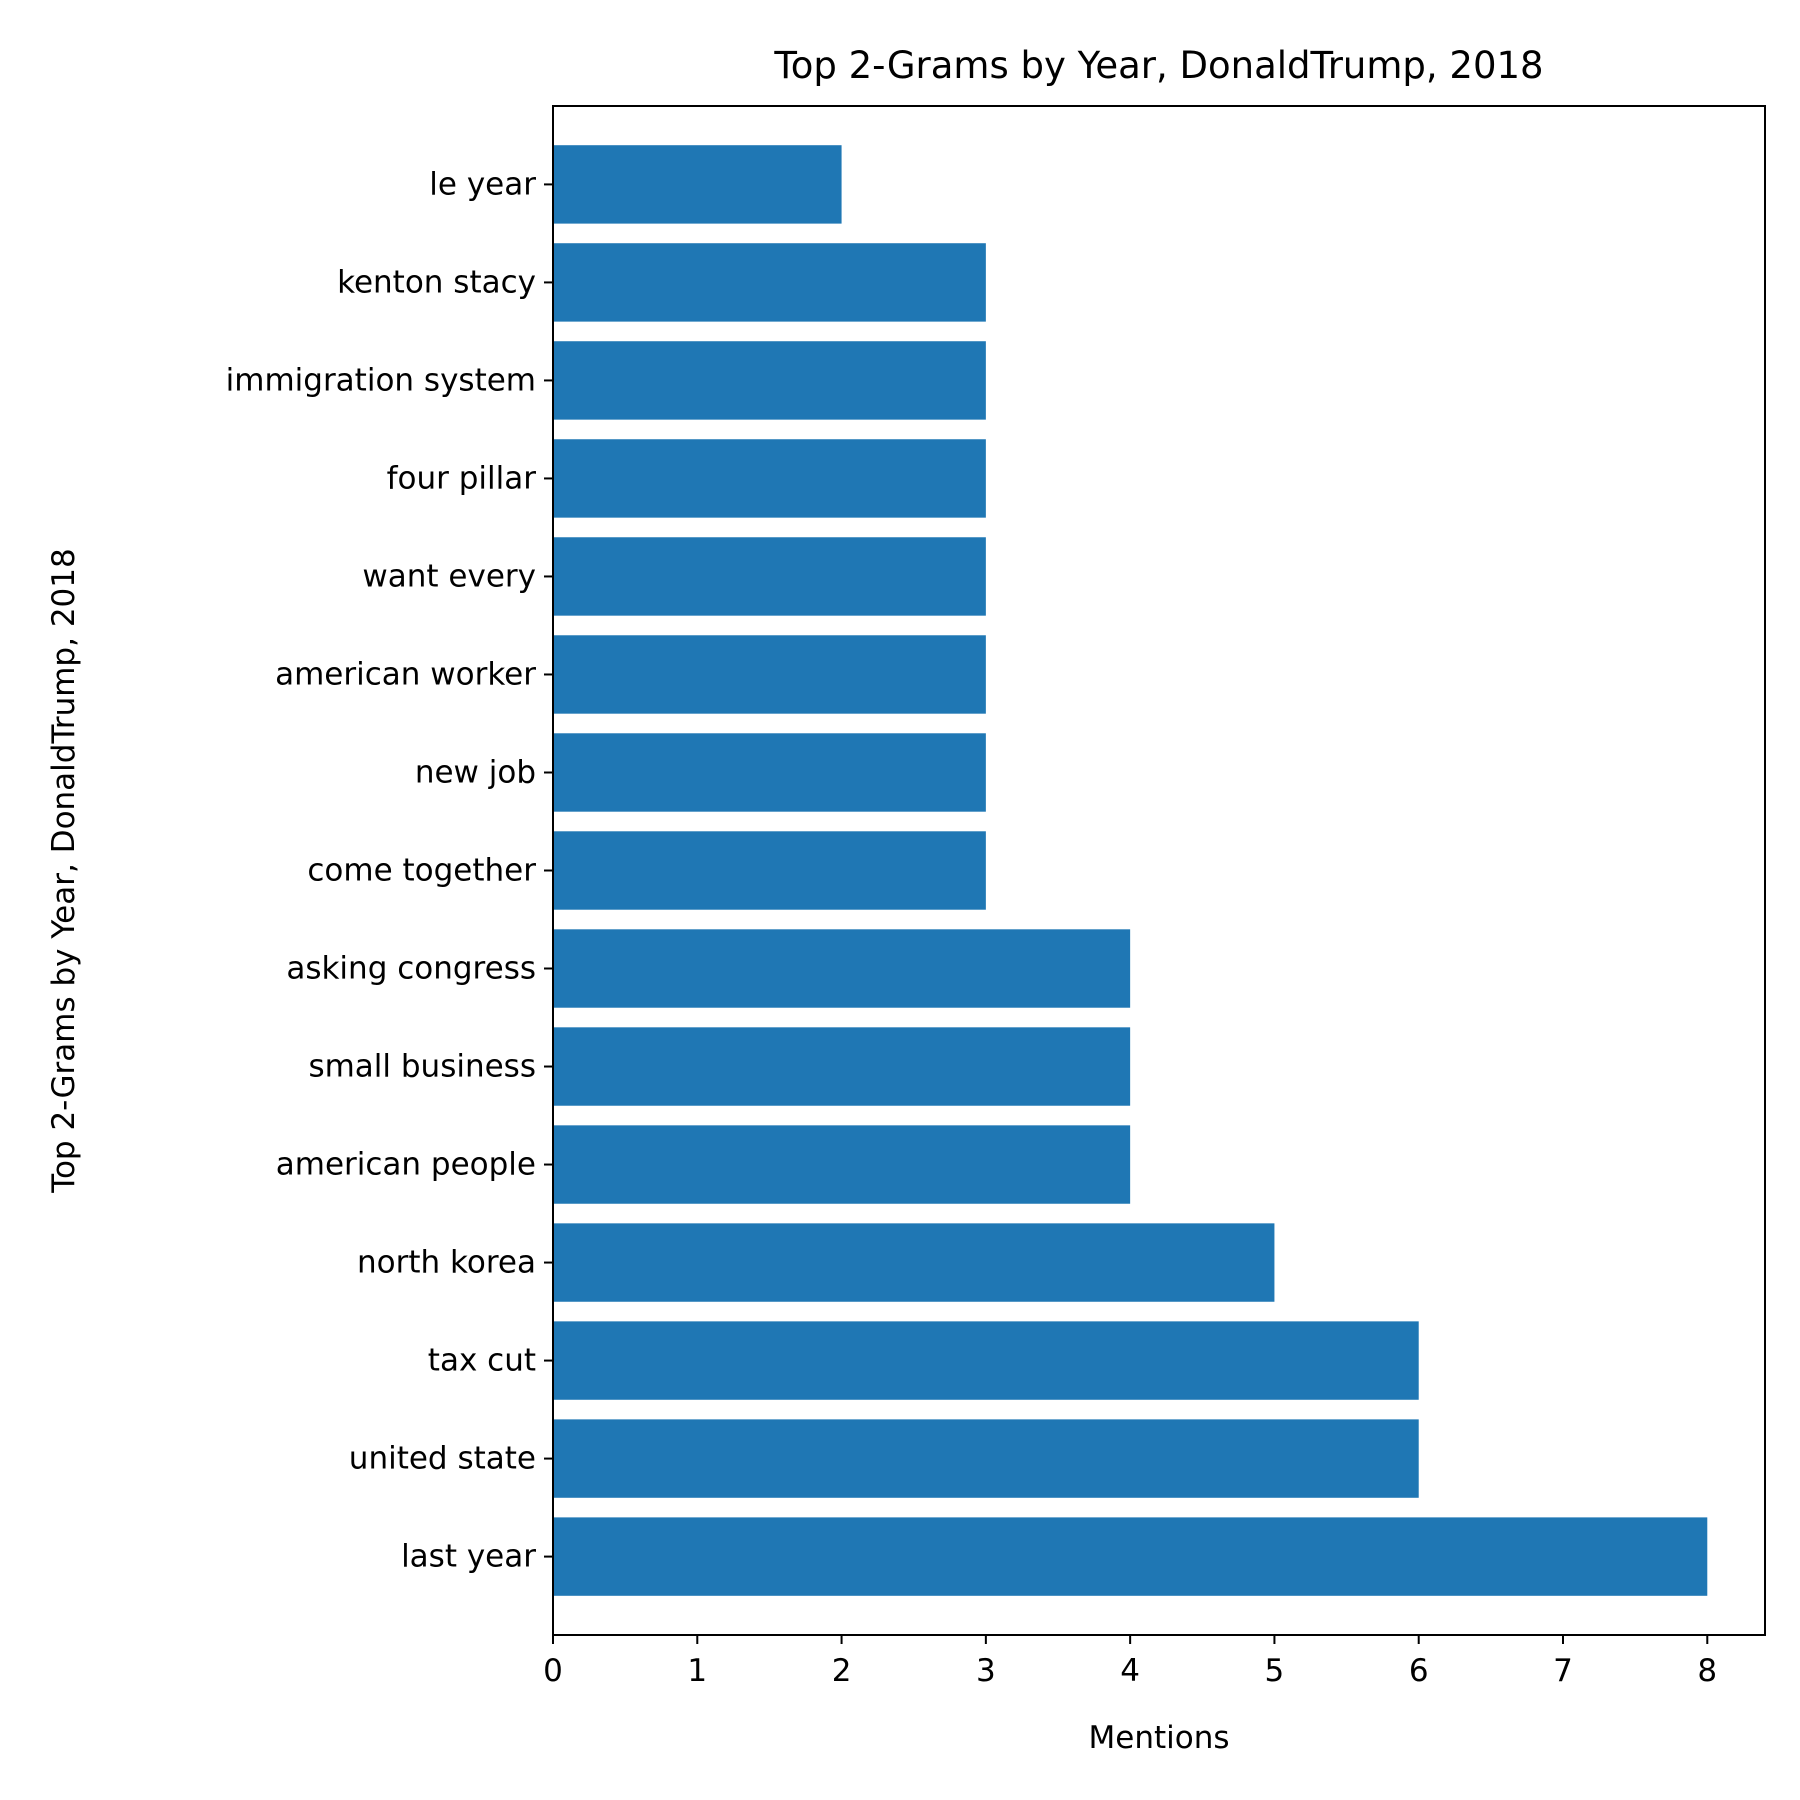 The image size is (1800, 1800). What do you see at coordinates (381, 380) in the screenshot?
I see `y-tick-label: immigration system` at bounding box center [381, 380].